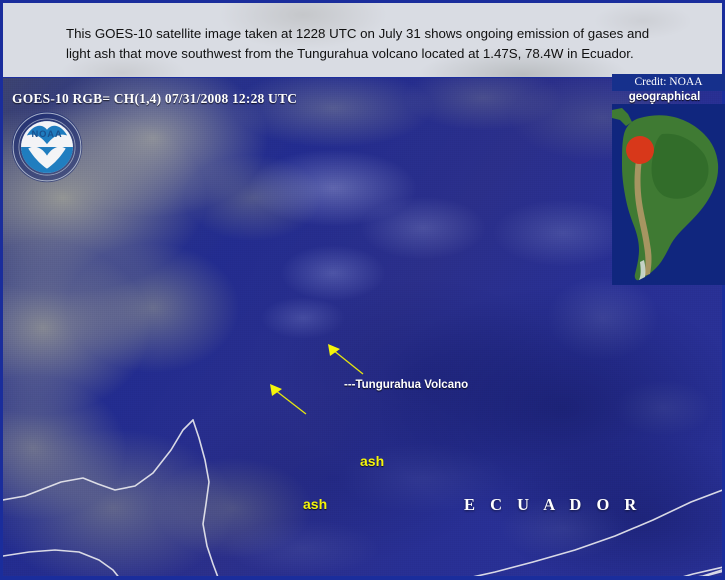 This screenshot has height=580, width=725. Describe the element at coordinates (47, 147) in the screenshot. I see `noaa-logo-icon: NOAA` at that location.